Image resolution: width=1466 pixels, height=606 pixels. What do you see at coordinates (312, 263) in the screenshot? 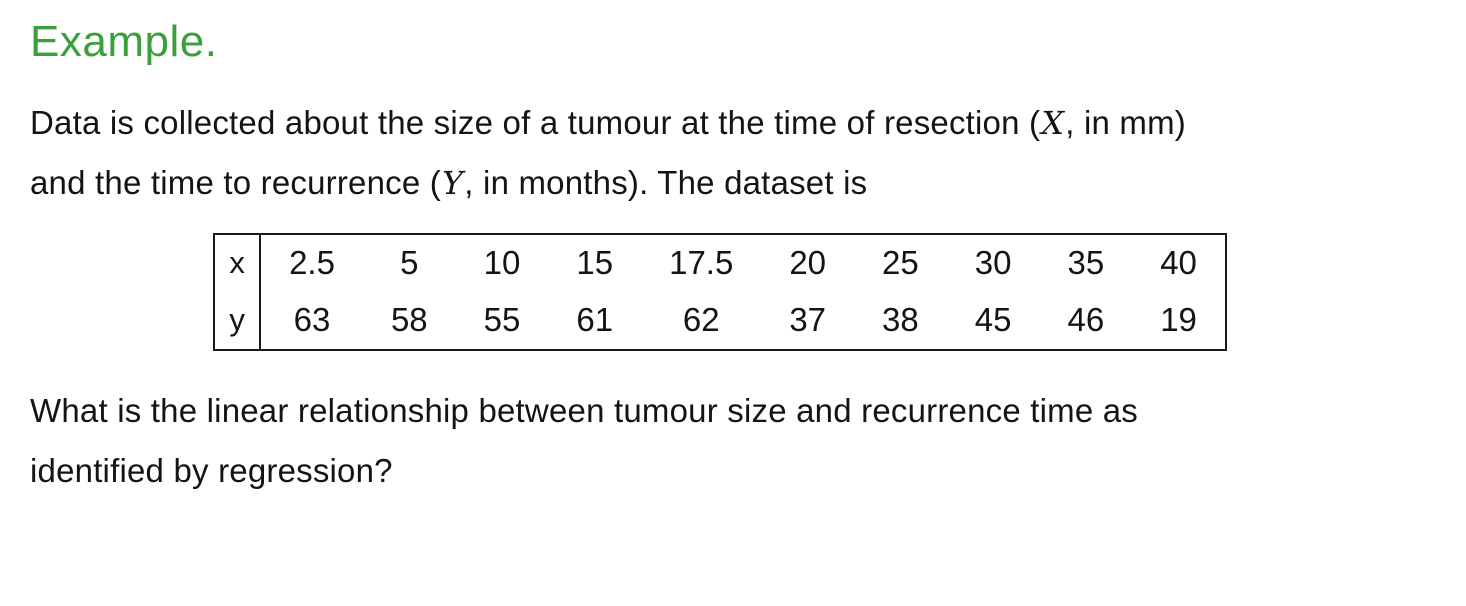
I see `table-cell: 2.5` at bounding box center [312, 263].